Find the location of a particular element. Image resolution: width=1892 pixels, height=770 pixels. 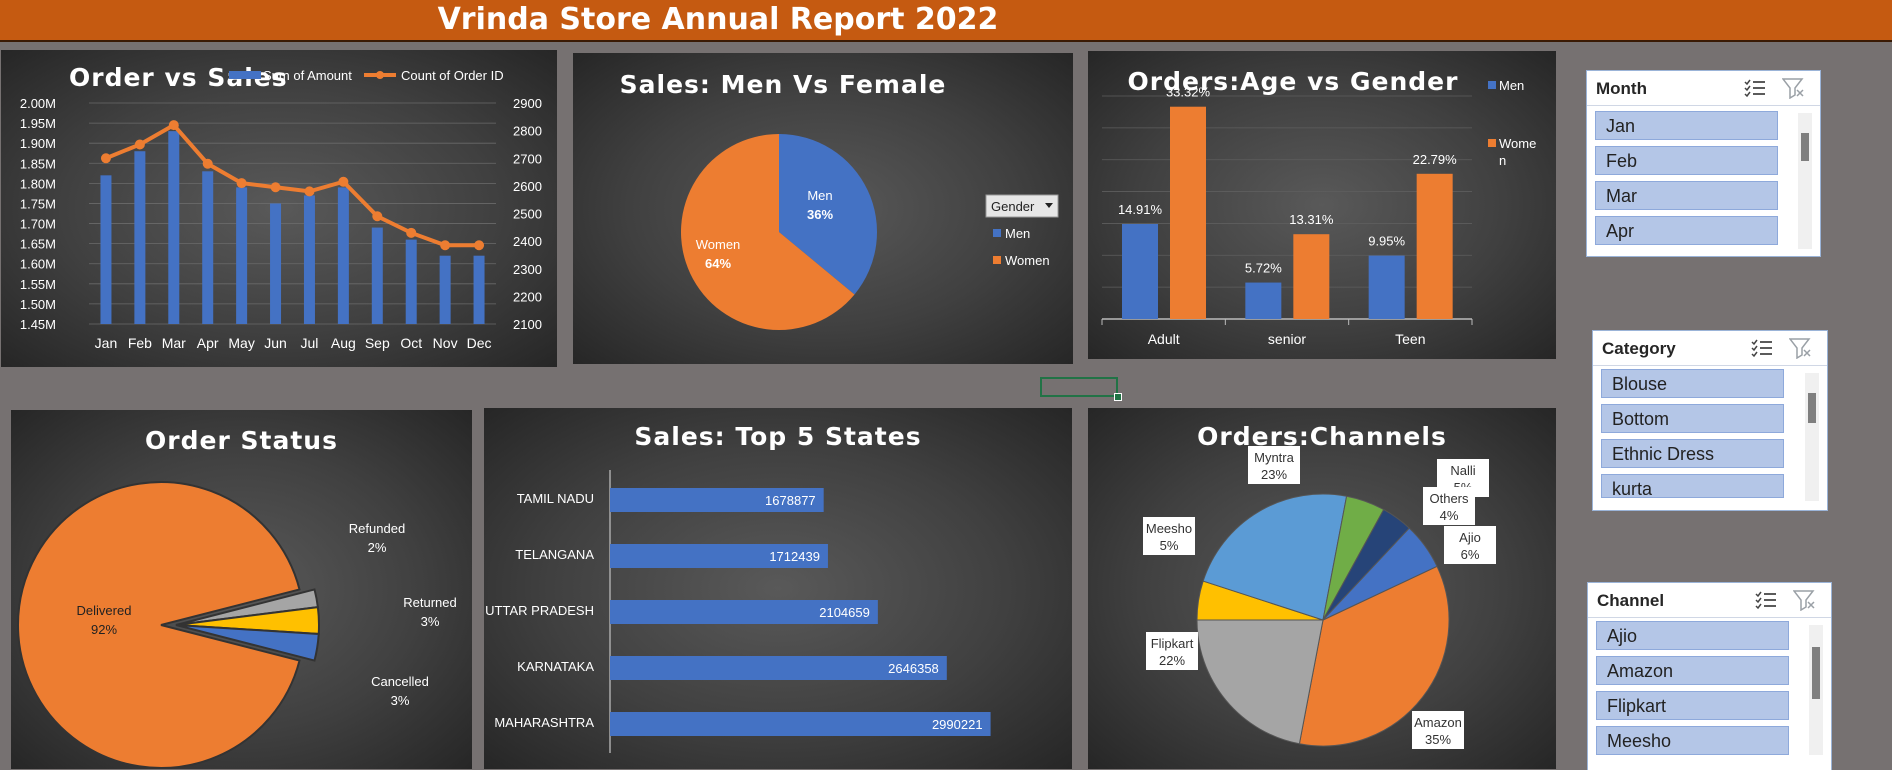

left-axis-tick: 1.60M is located at coordinates (38, 264).